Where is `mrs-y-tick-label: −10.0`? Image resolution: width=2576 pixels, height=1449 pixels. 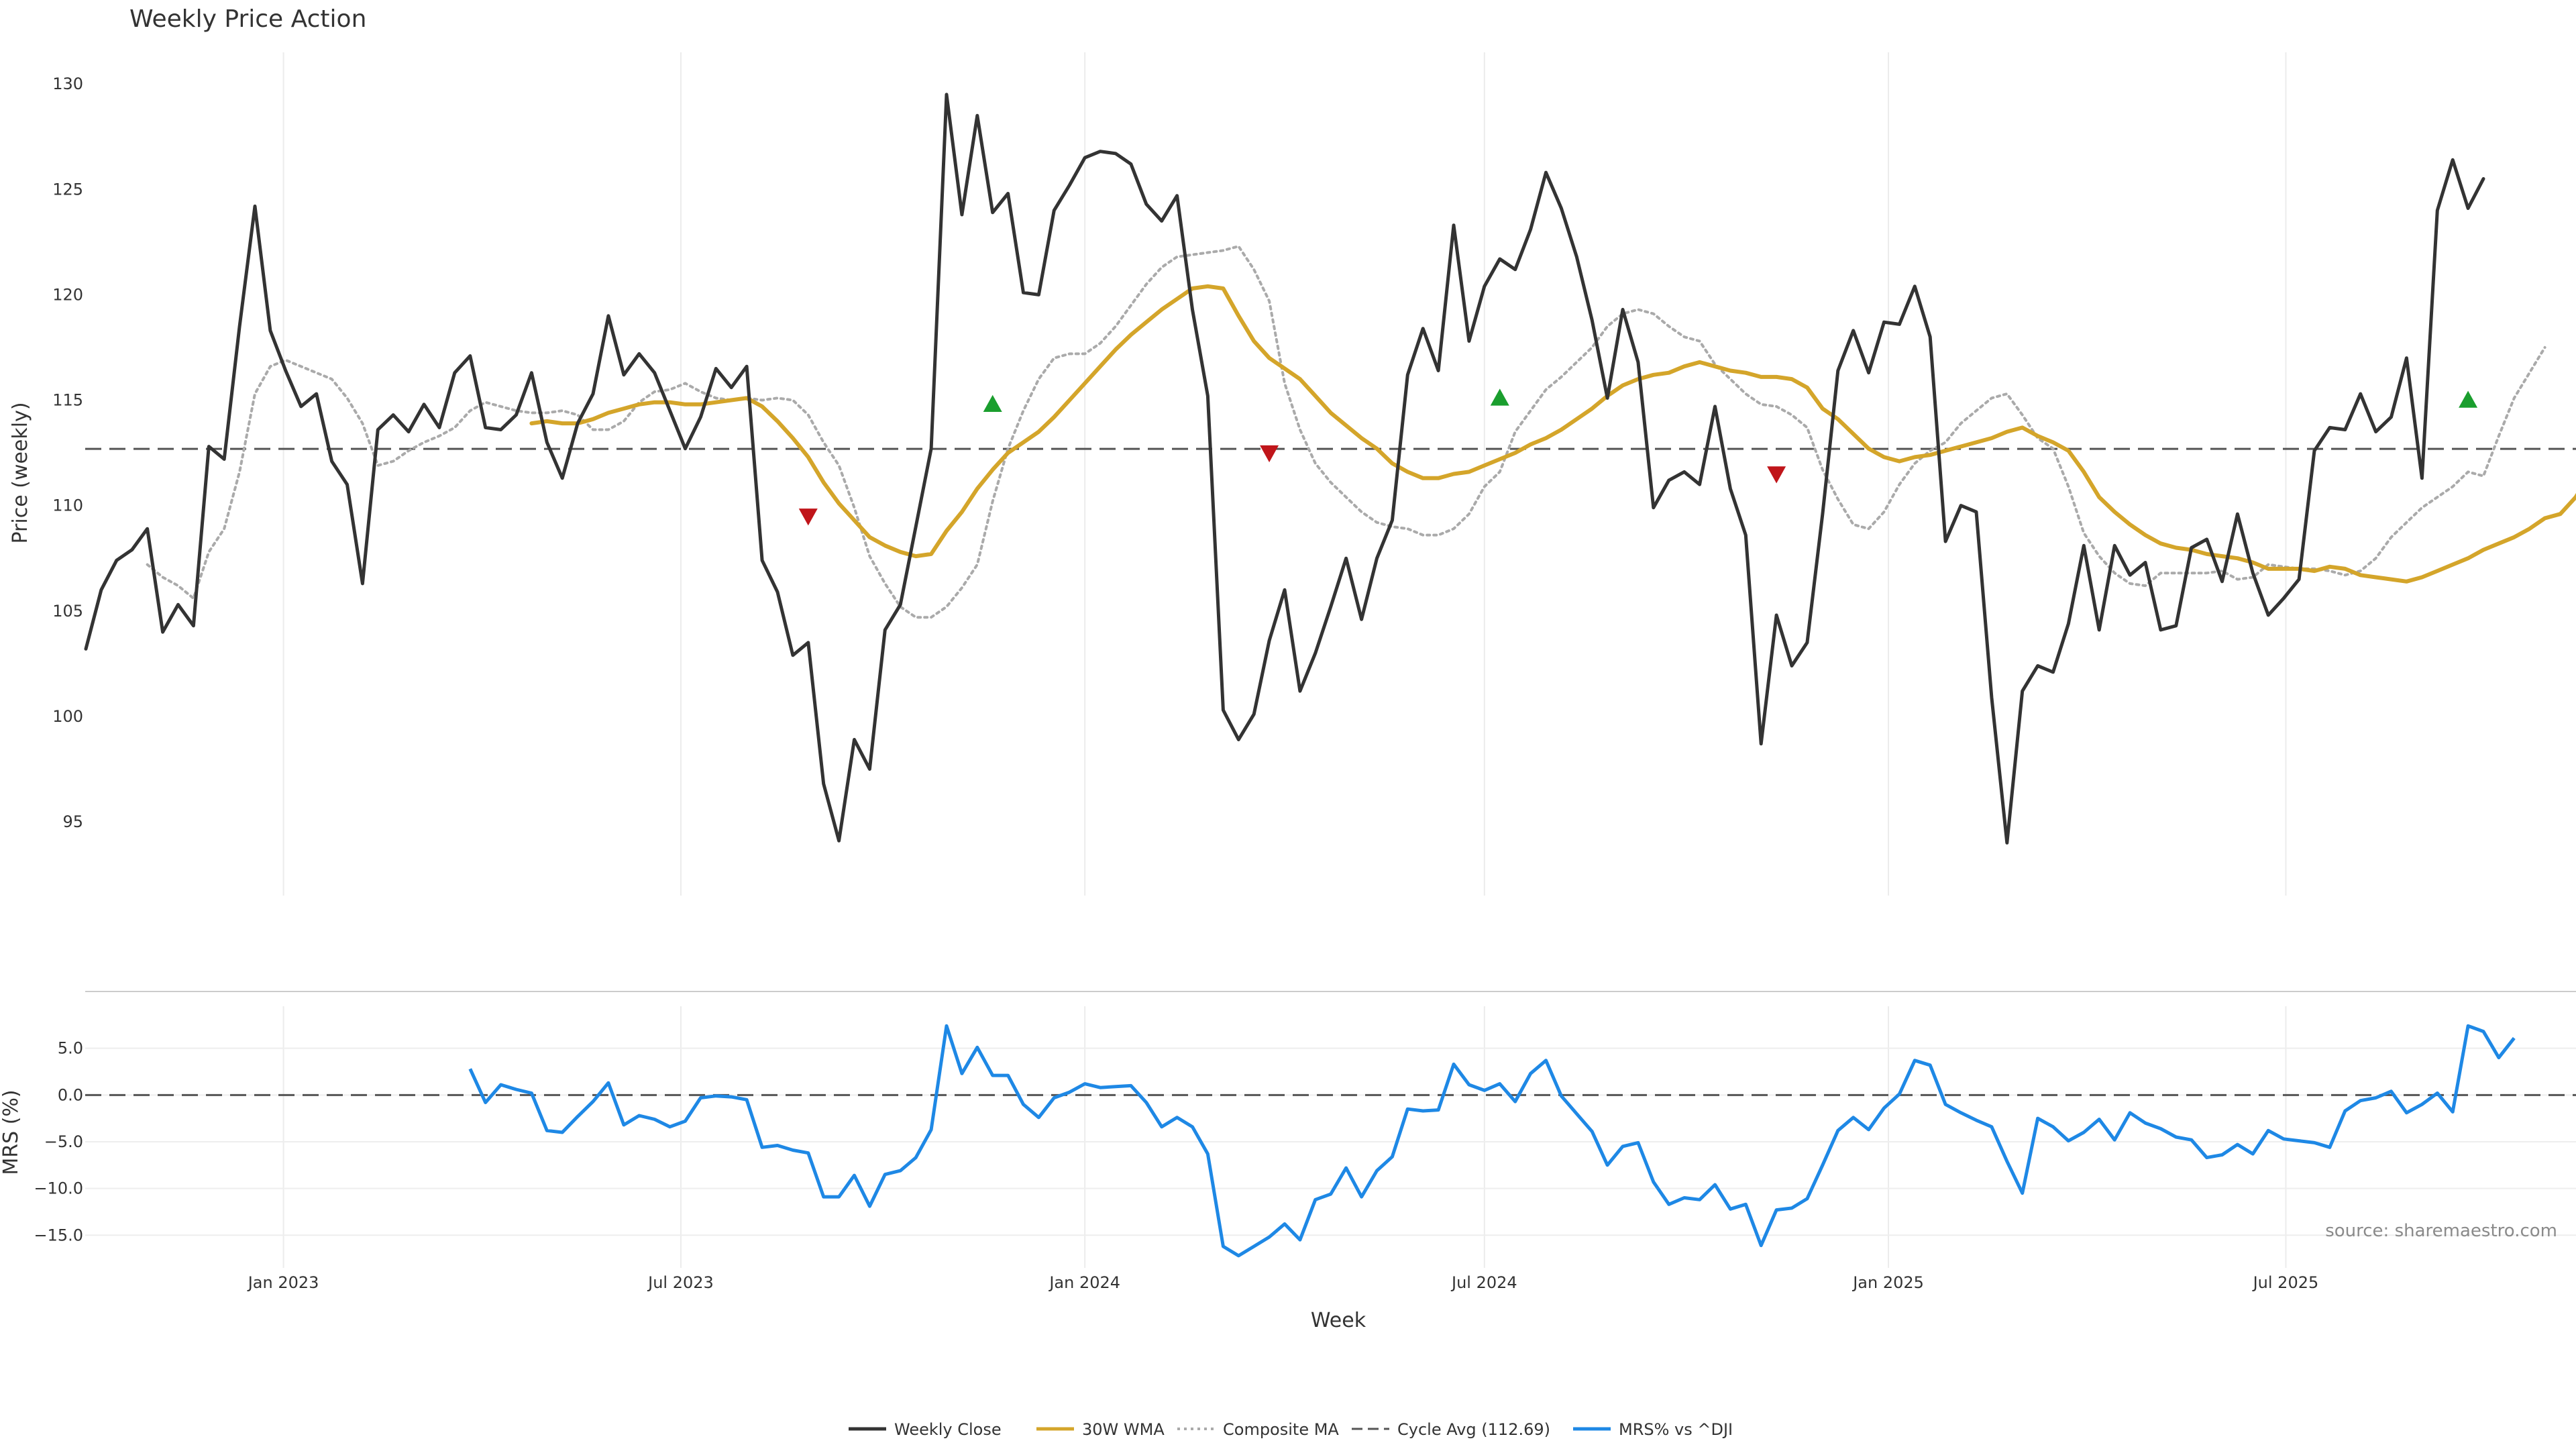
mrs-y-tick-label: −10.0 is located at coordinates (58, 1188).